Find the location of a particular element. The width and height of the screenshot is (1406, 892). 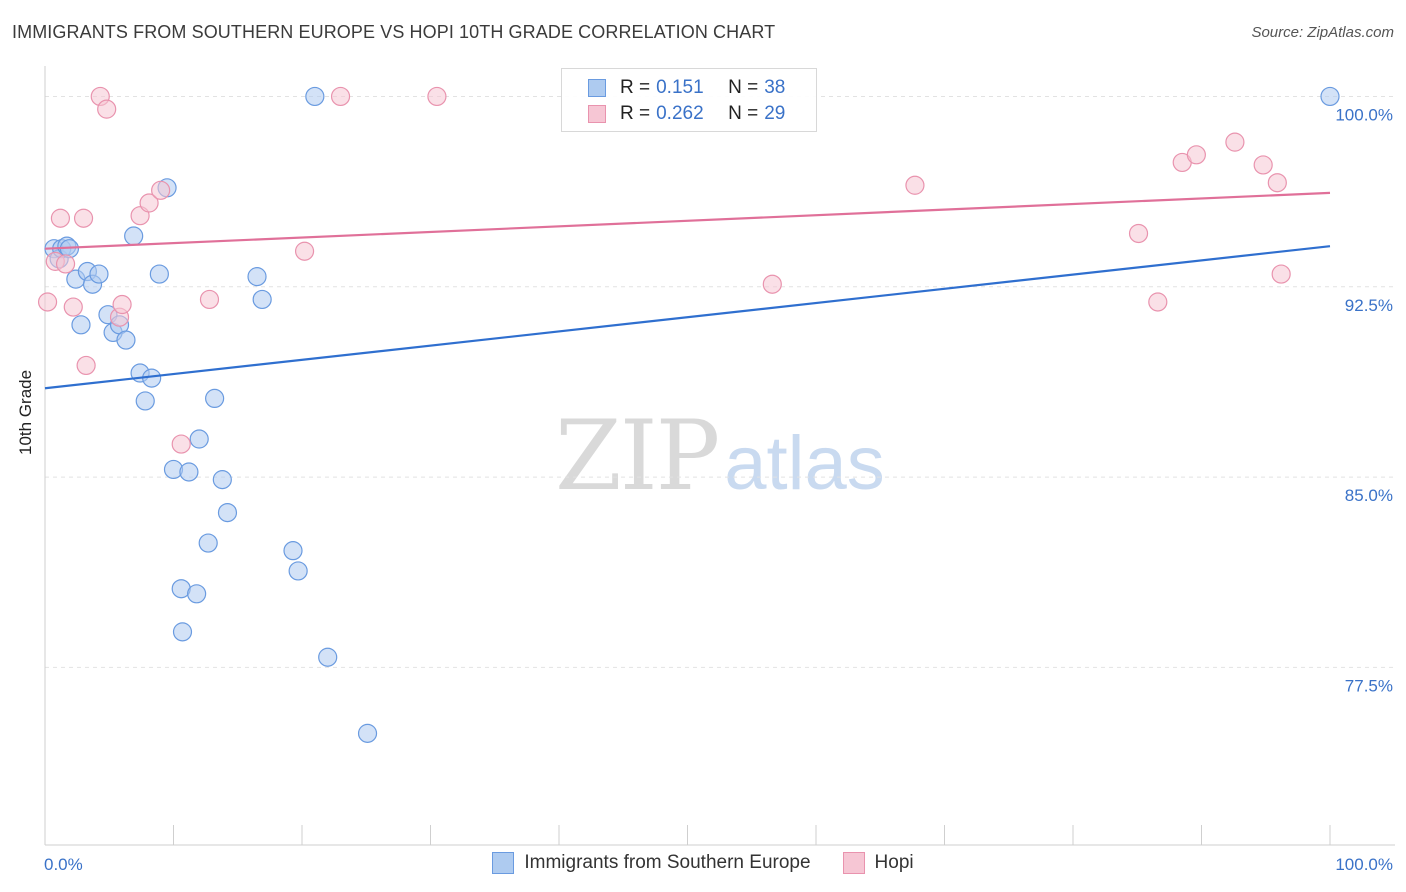

legend-label-immigrants: Immigrants from Southern Europe is located at coordinates (667, 862).